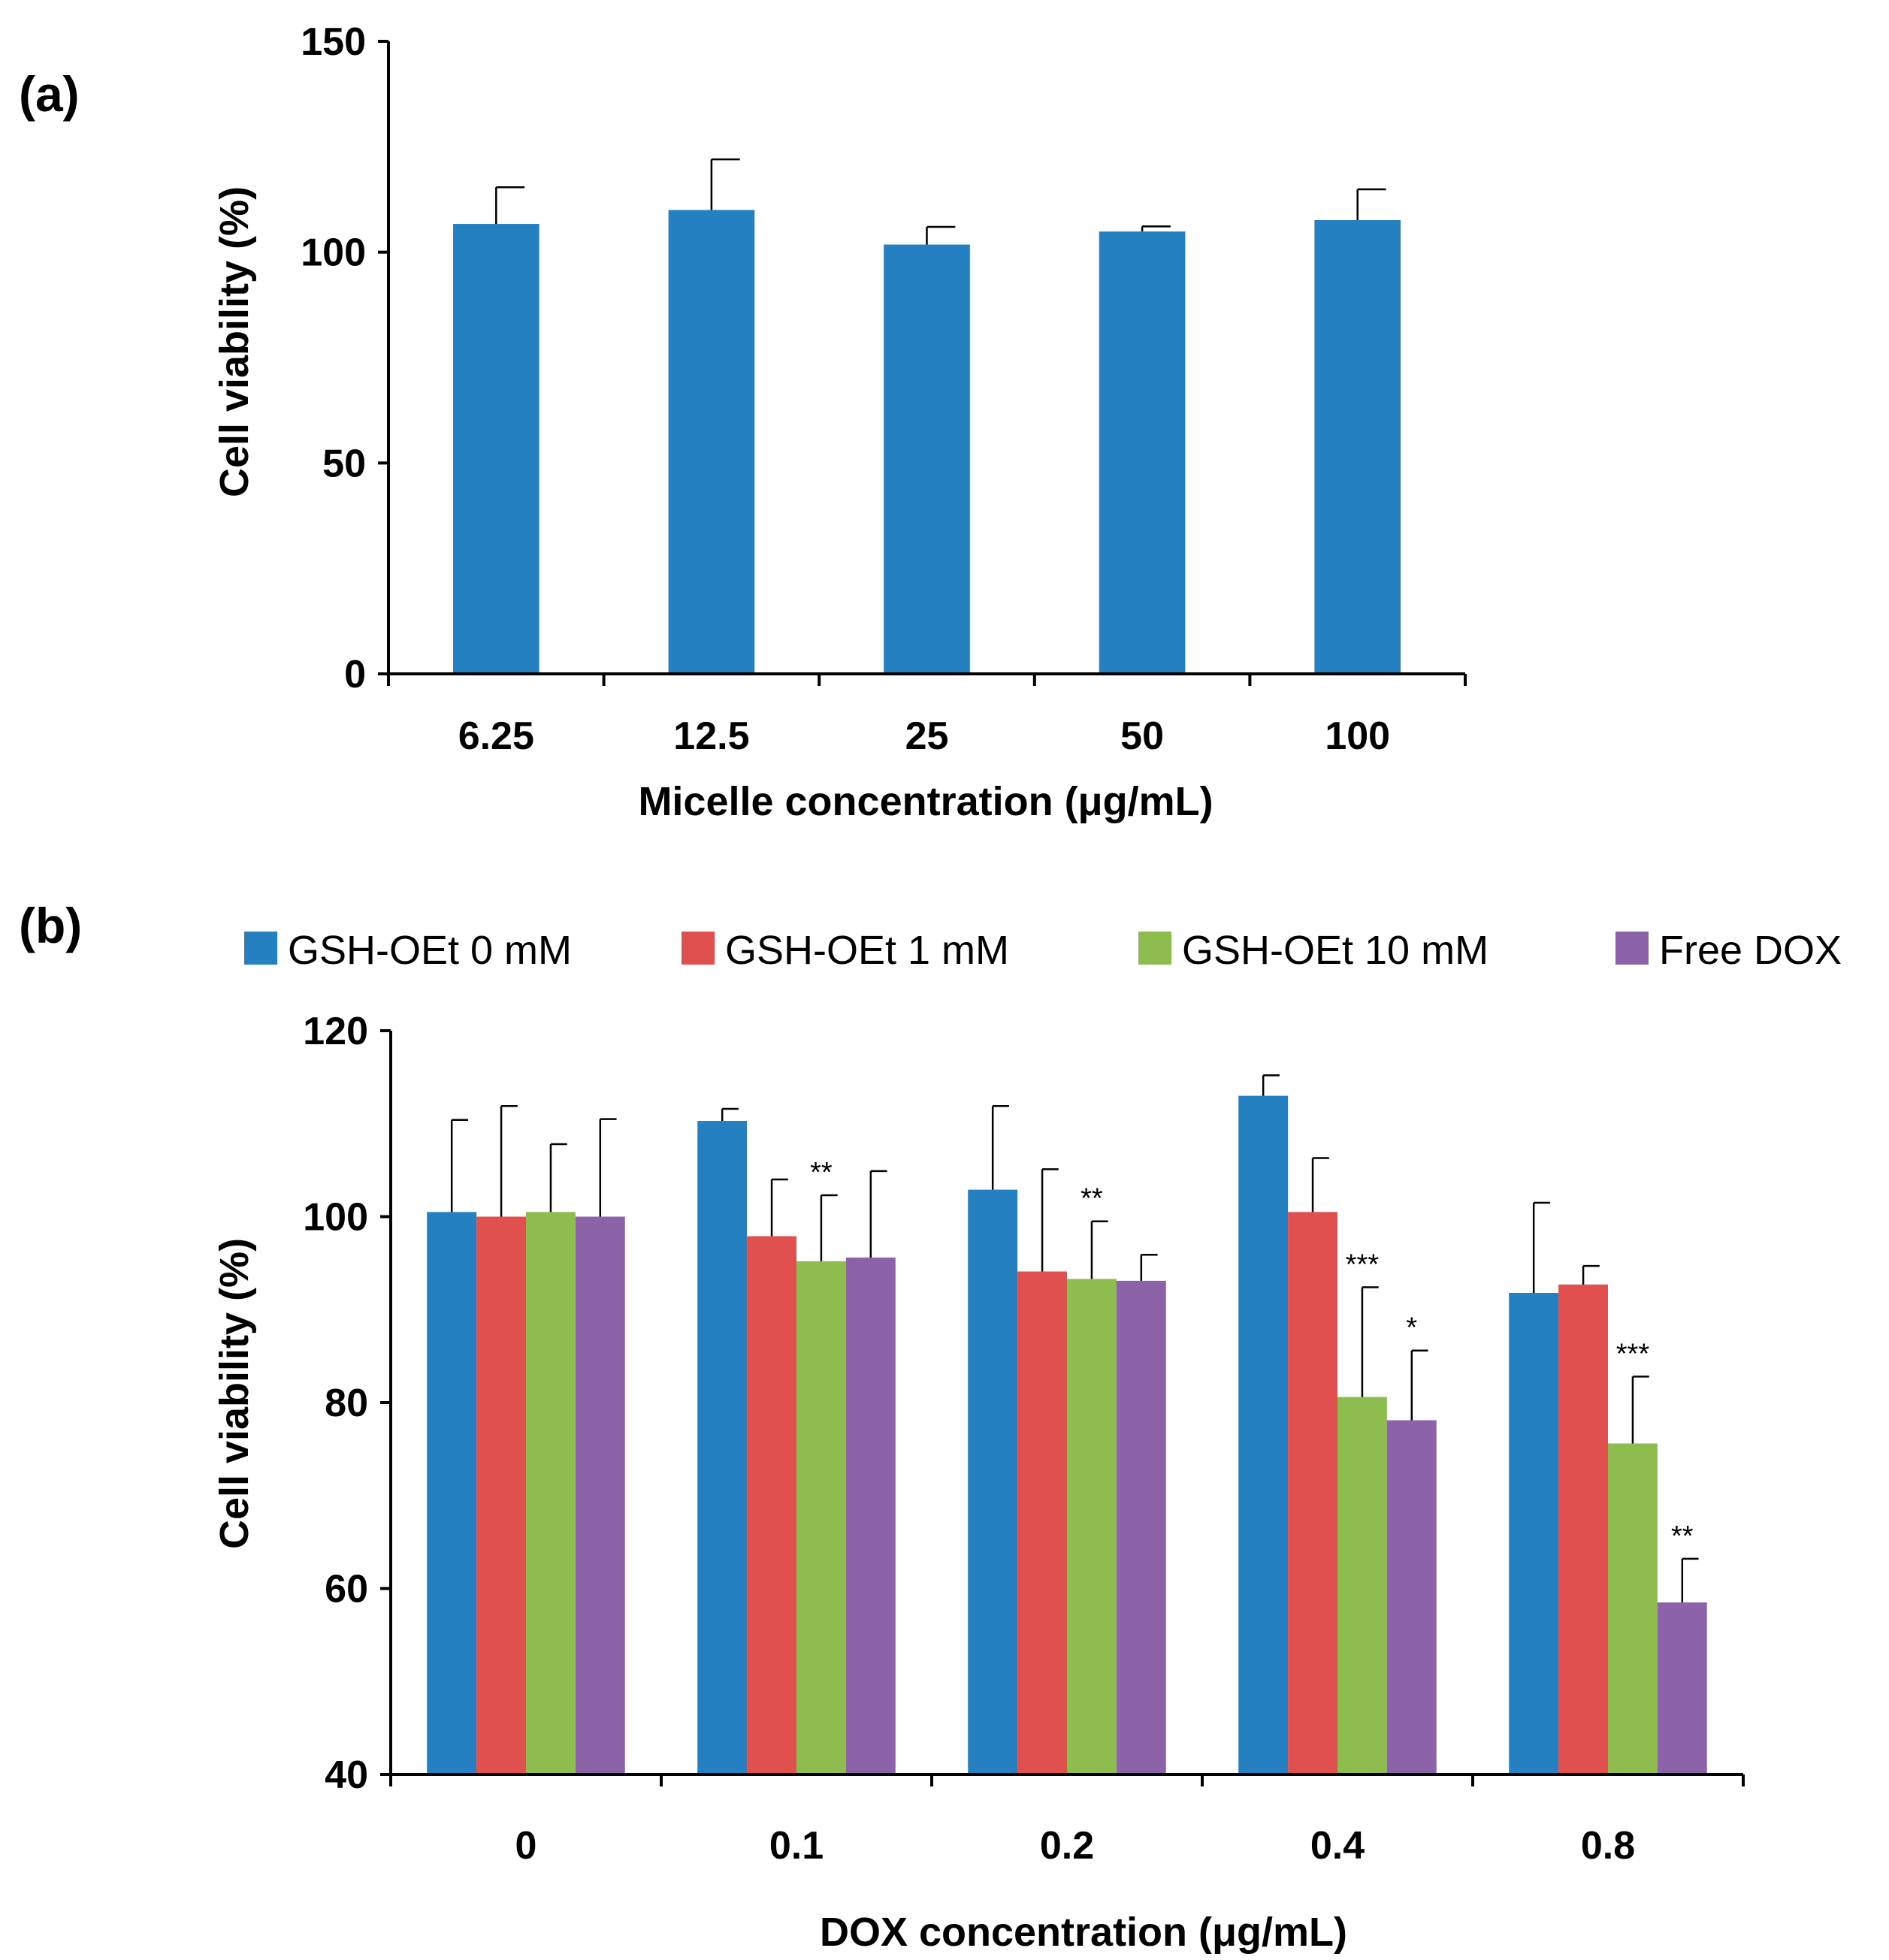 The height and width of the screenshot is (1960, 1889). What do you see at coordinates (1335, 950) in the screenshot?
I see `legend-label: GSH-OEt 10 mM` at bounding box center [1335, 950].